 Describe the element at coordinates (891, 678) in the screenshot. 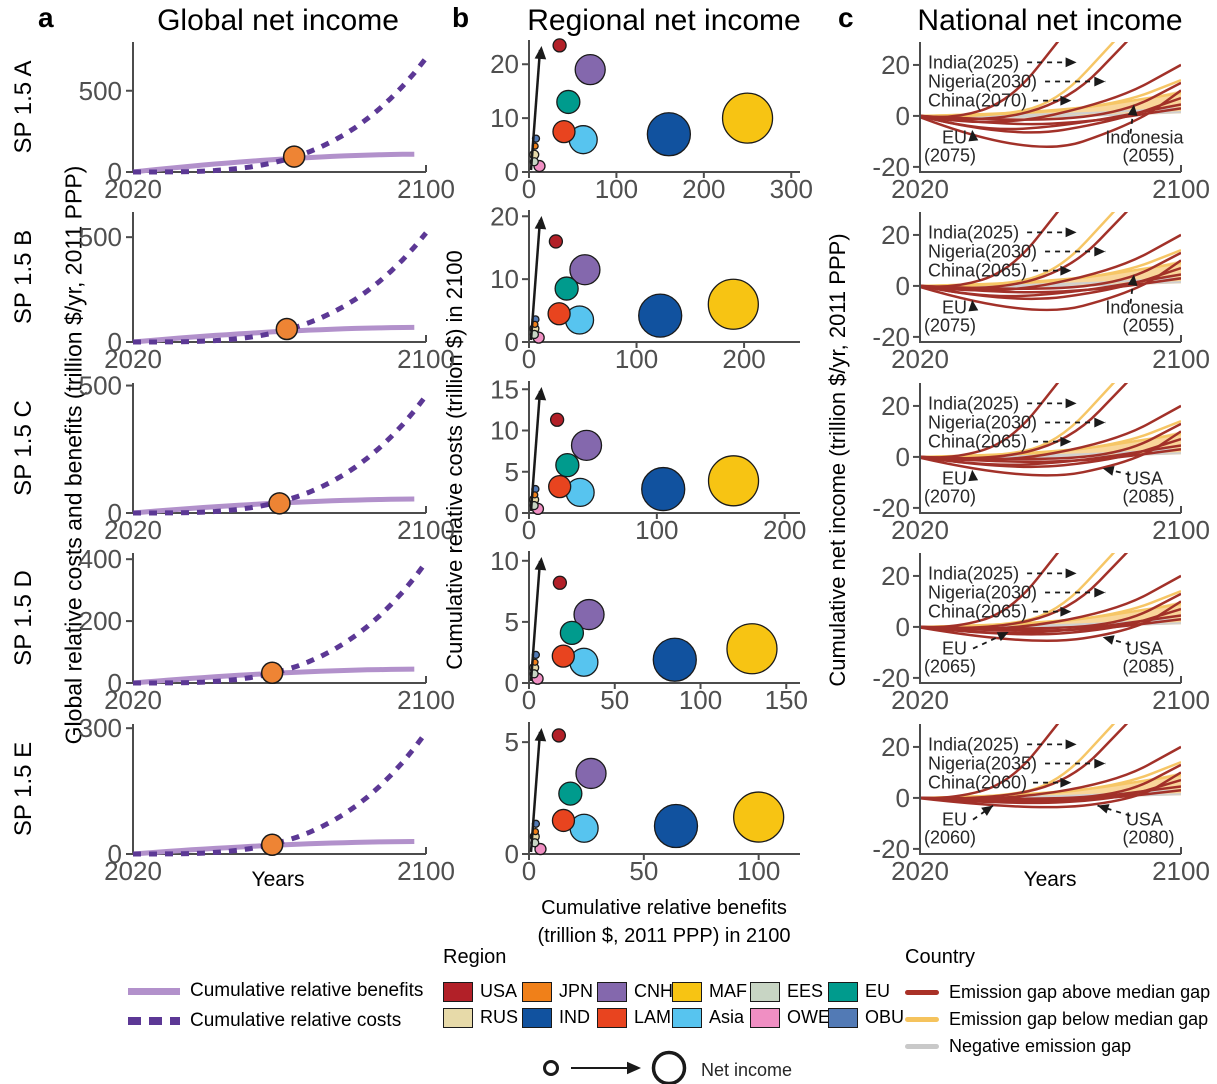

I see `y-tick-label: -20` at that location.